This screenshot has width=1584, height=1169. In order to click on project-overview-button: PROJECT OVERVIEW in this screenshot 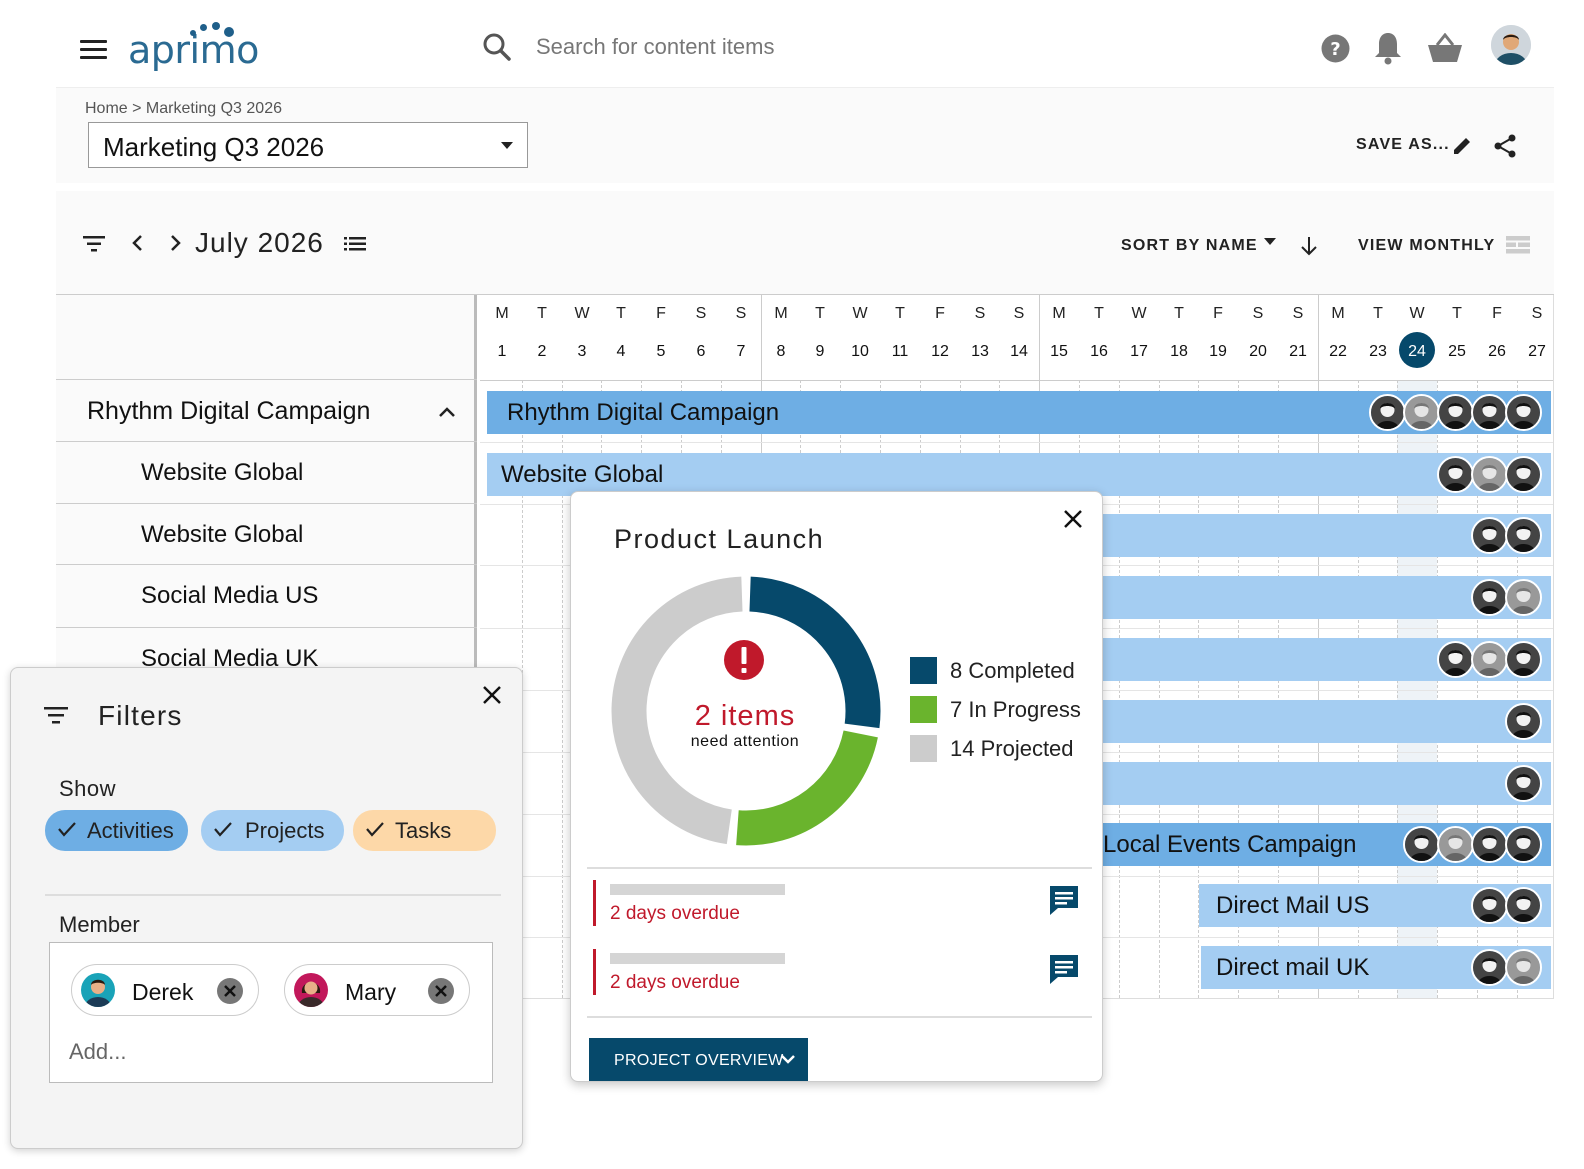, I will do `click(698, 1059)`.